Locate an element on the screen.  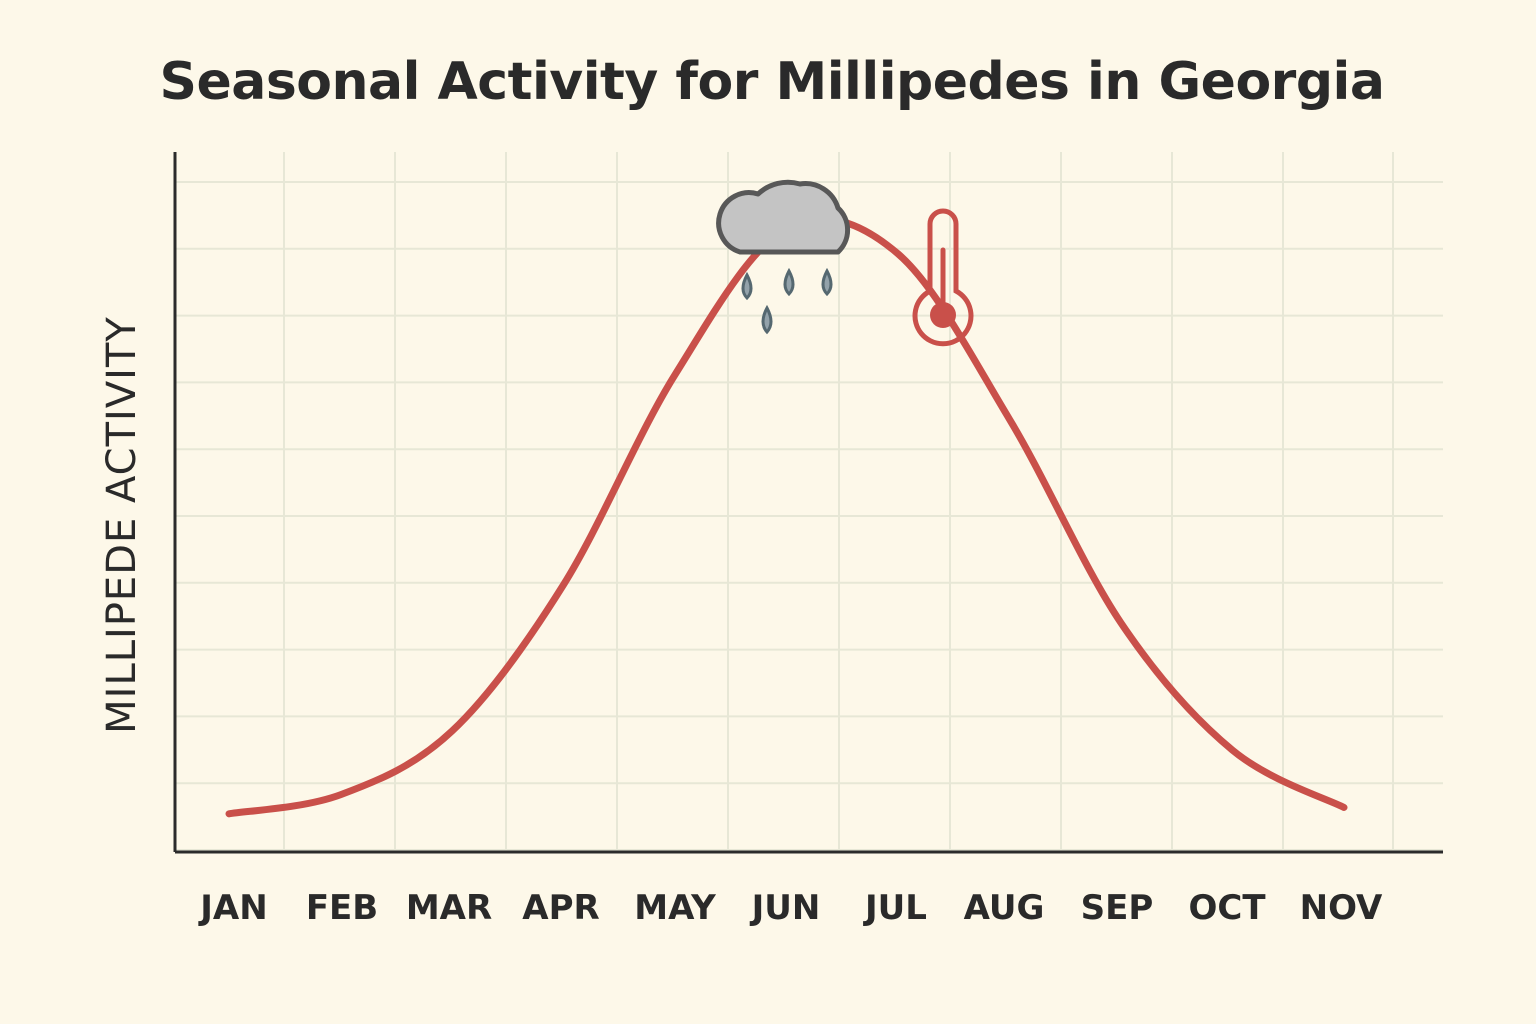
rain-cloud-icon is located at coordinates (783, 257).